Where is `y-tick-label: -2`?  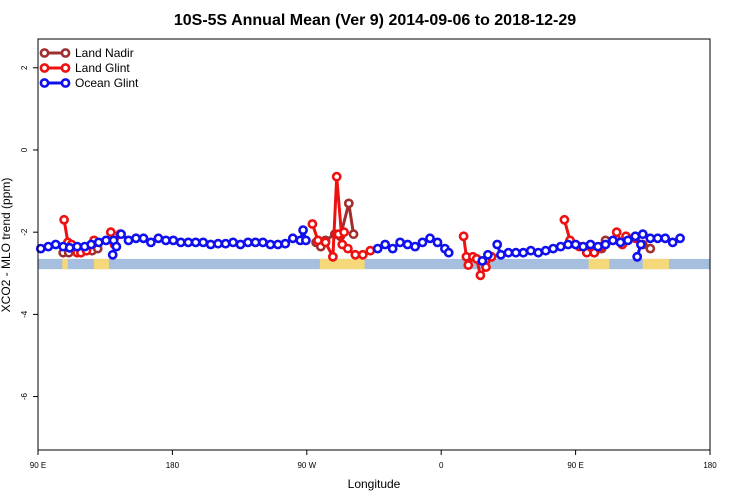 y-tick-label: -2 is located at coordinates (24, 232).